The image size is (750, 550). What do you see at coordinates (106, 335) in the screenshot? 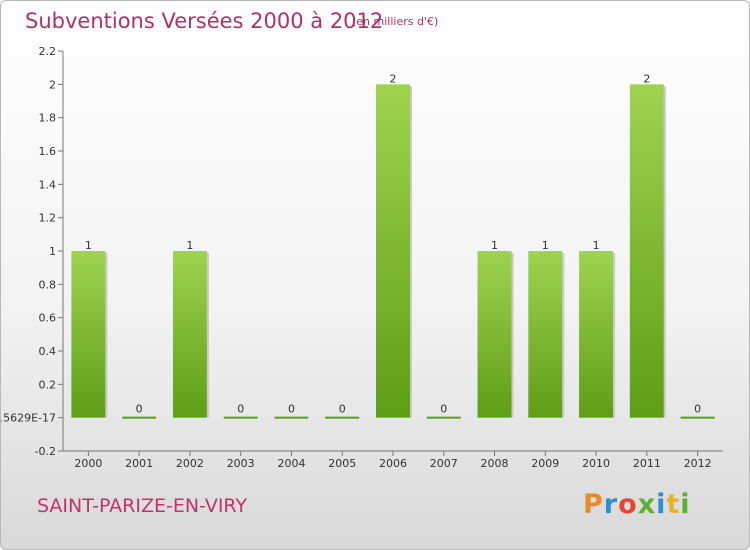
I see `bar-shadow-2000` at bounding box center [106, 335].